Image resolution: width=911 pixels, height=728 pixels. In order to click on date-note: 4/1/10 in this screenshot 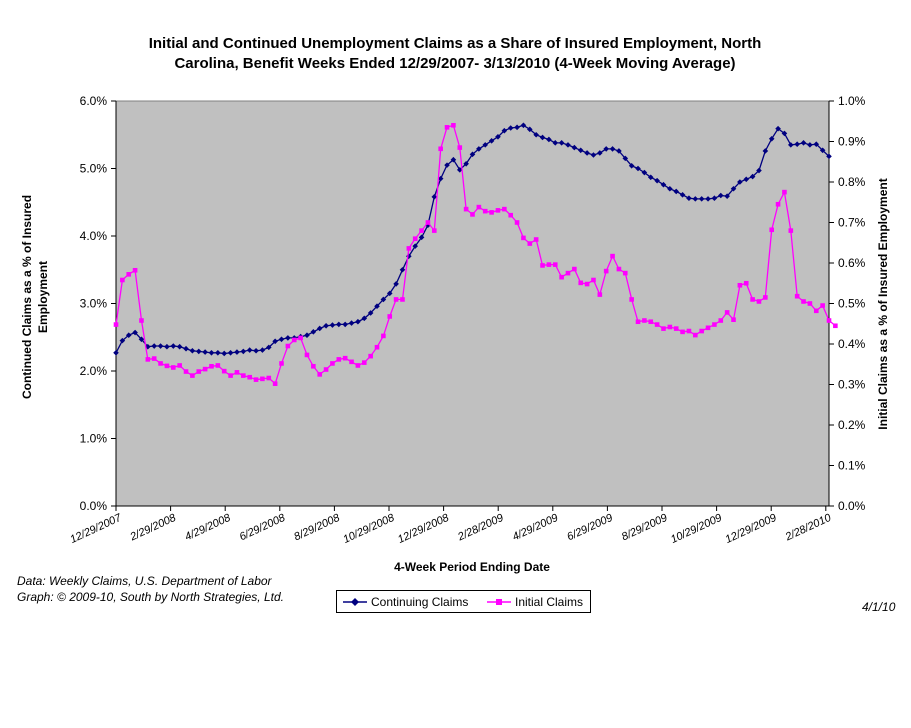, I will do `click(879, 607)`.